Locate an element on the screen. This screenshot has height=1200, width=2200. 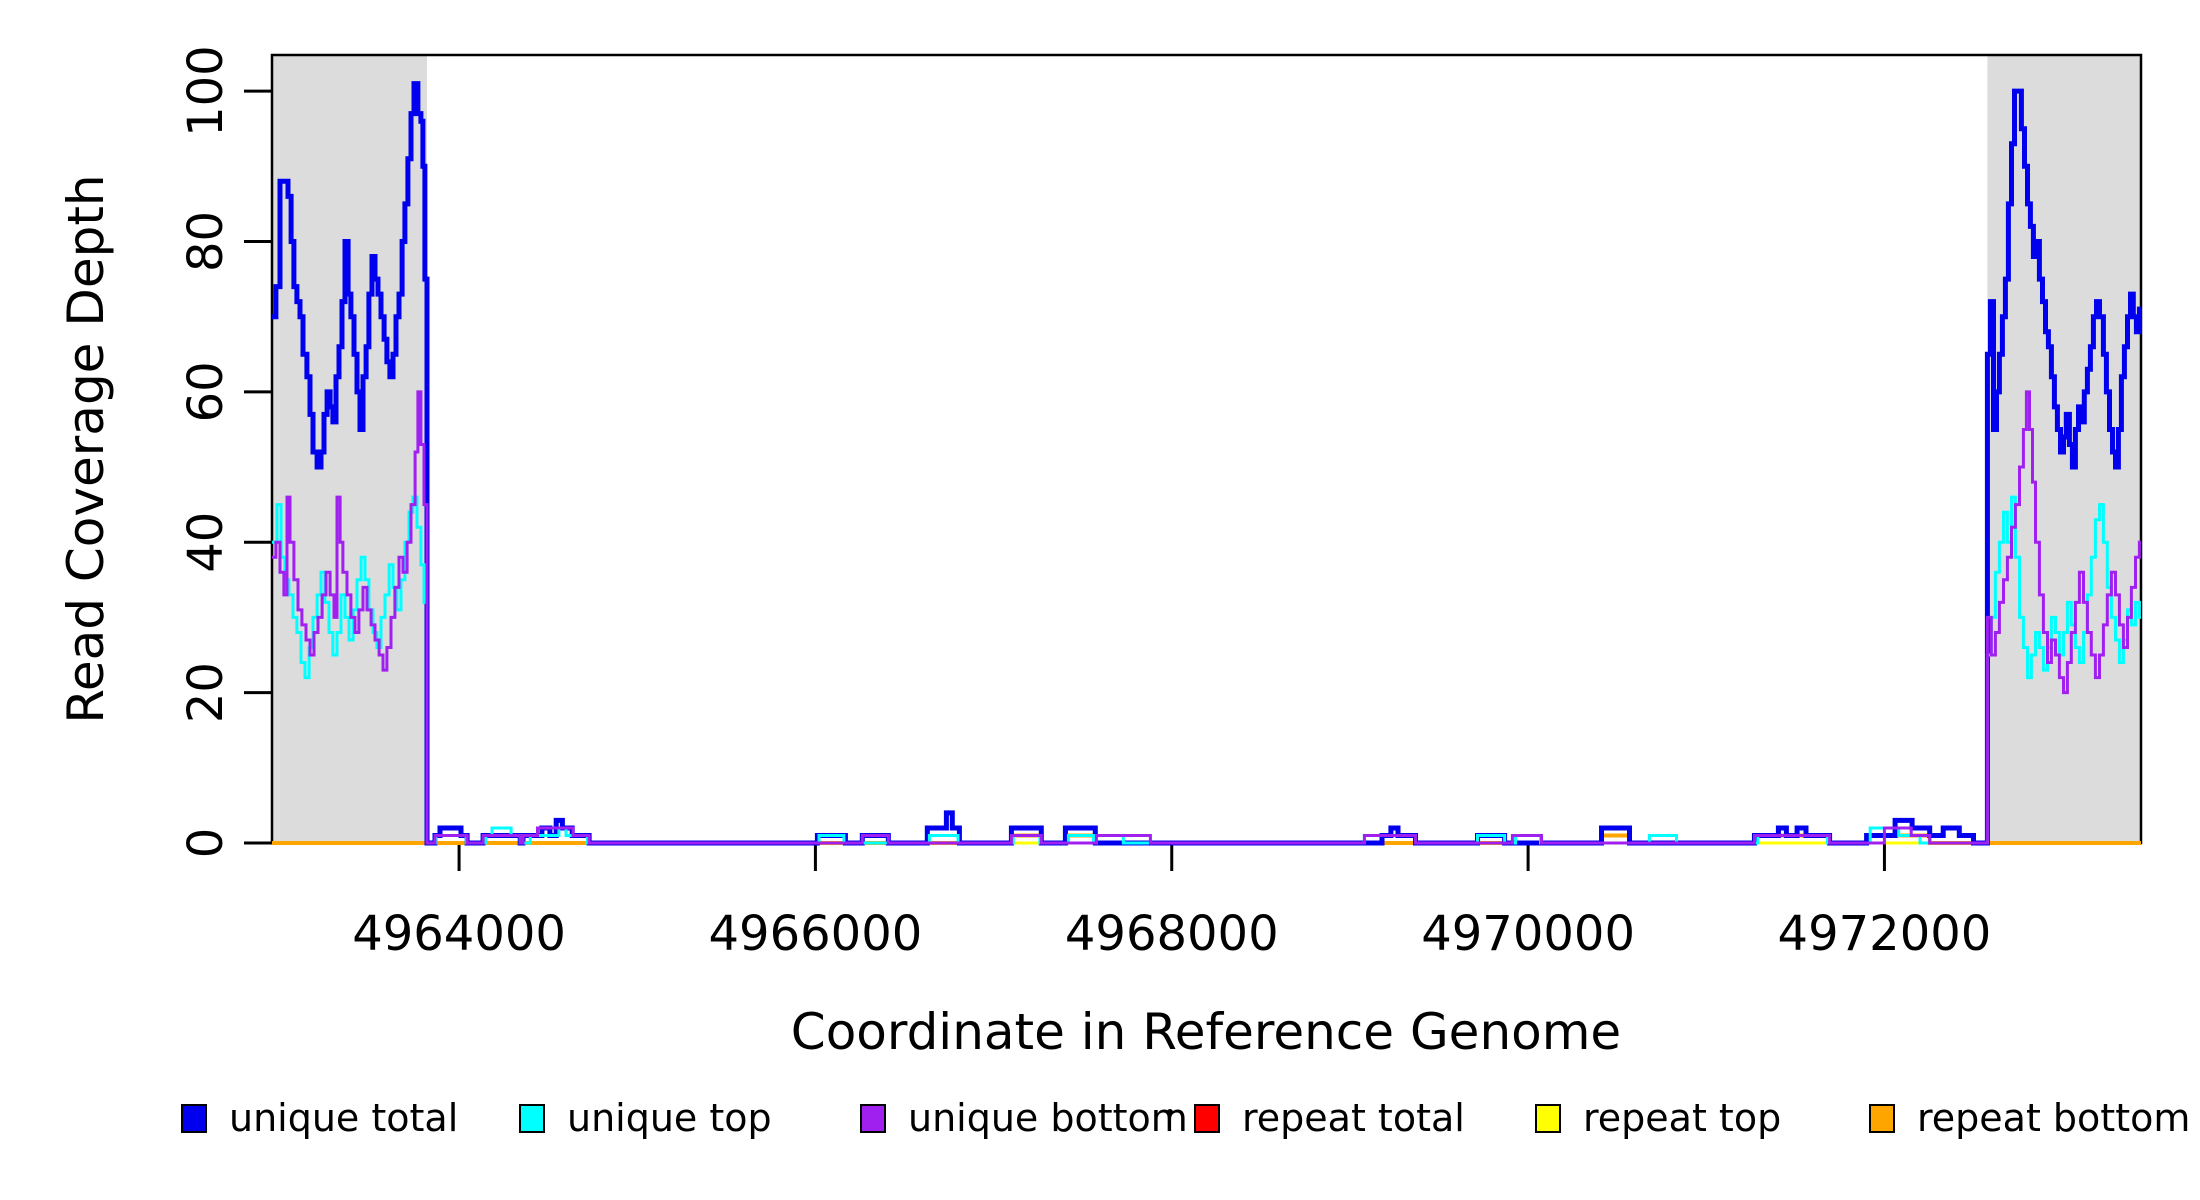
y-axis-tick-label: 40 is located at coordinates (206, 542).